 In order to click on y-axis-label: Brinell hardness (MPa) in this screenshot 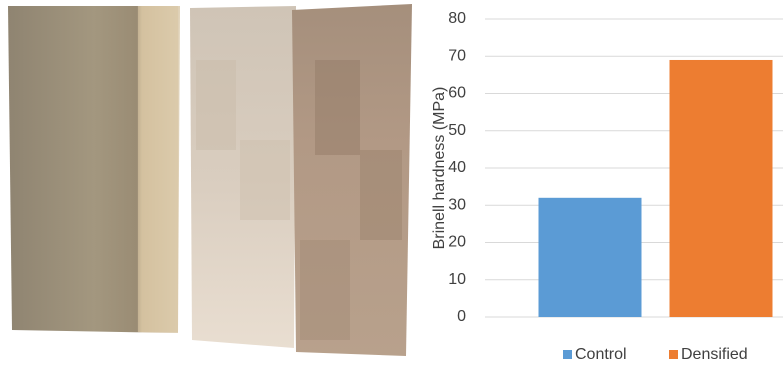, I will do `click(439, 168)`.